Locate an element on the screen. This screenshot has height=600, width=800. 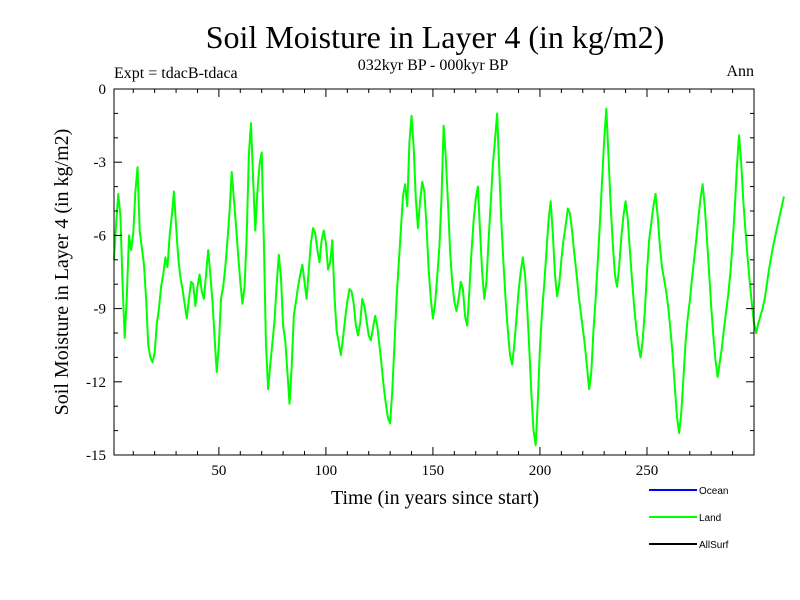
y-tick-label: -6 is located at coordinates (100, 236).